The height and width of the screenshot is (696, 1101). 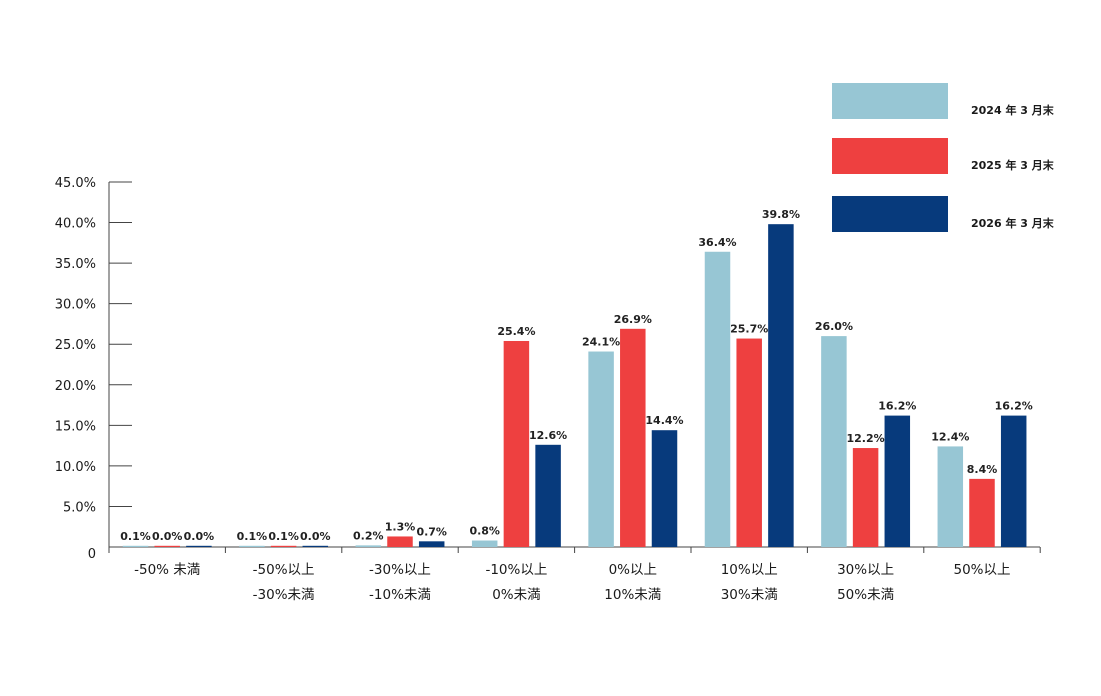 What do you see at coordinates (516, 331) in the screenshot?
I see `data-label: 25.4%` at bounding box center [516, 331].